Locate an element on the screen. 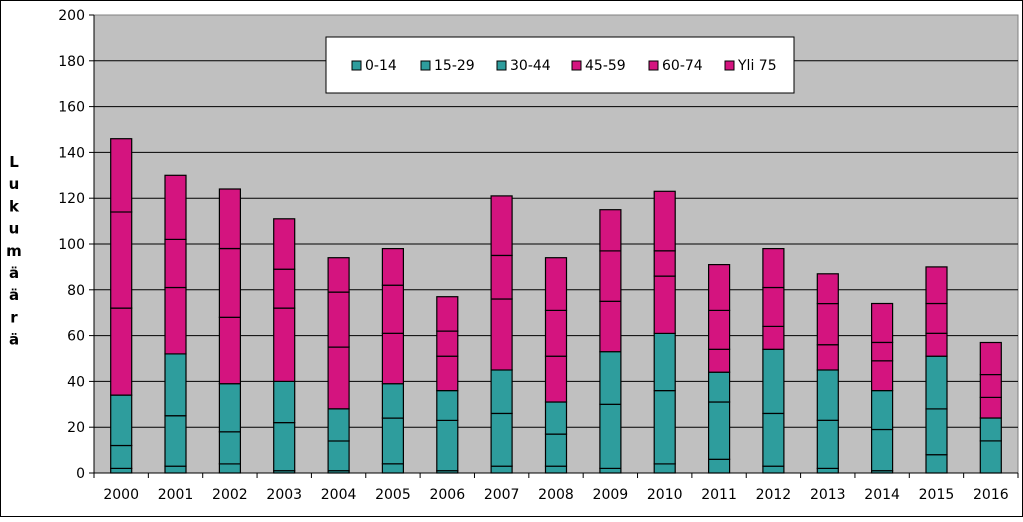 This screenshot has height=522, width=1023. x-tick-label: 2006 is located at coordinates (447, 495).